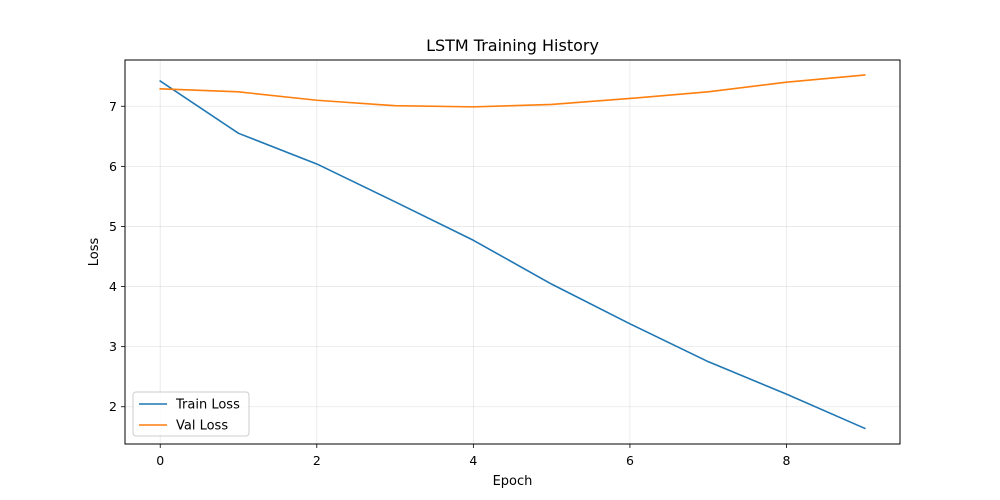 The height and width of the screenshot is (500, 1000). Describe the element at coordinates (113, 226) in the screenshot. I see `y-tick-label: 5` at that location.